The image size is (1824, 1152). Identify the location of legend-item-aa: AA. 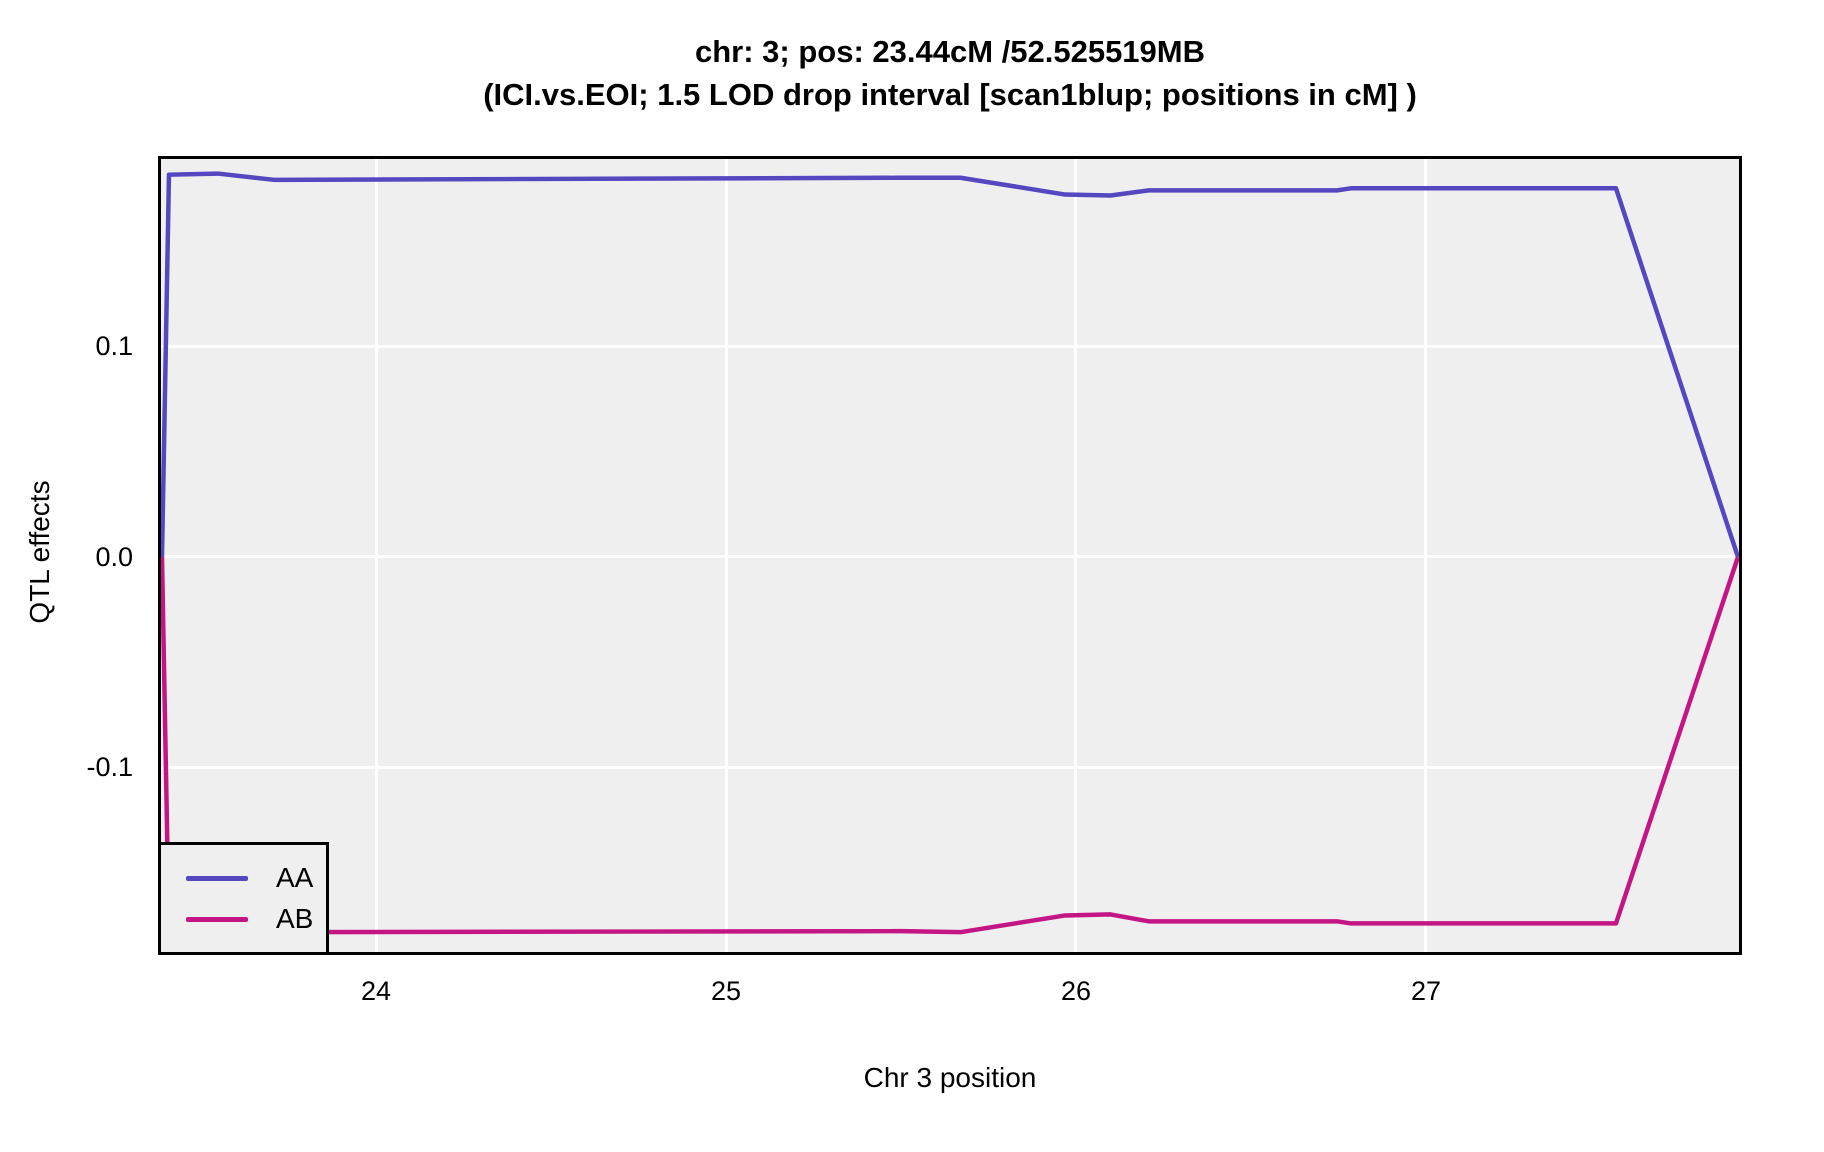
(243, 878).